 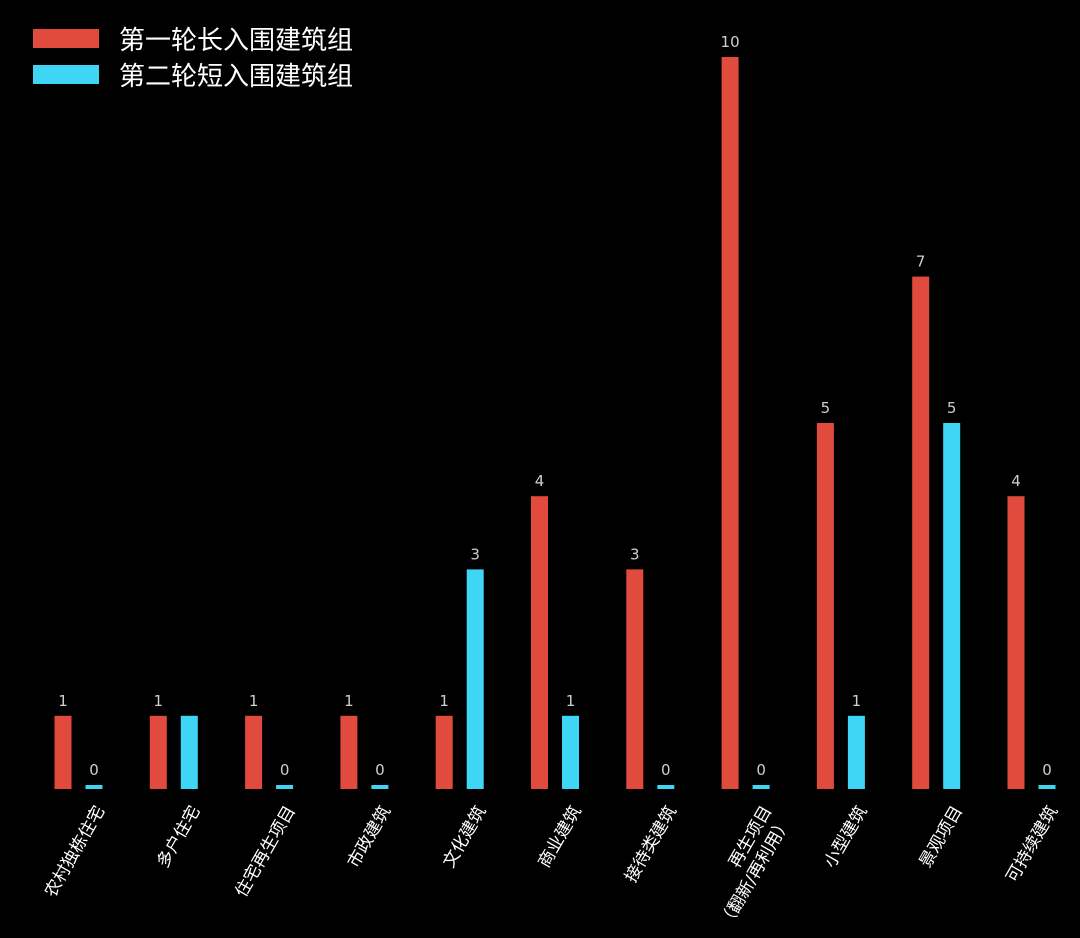 I want to click on x-tick-label-8: 小型建筑, so click(x=845, y=837).